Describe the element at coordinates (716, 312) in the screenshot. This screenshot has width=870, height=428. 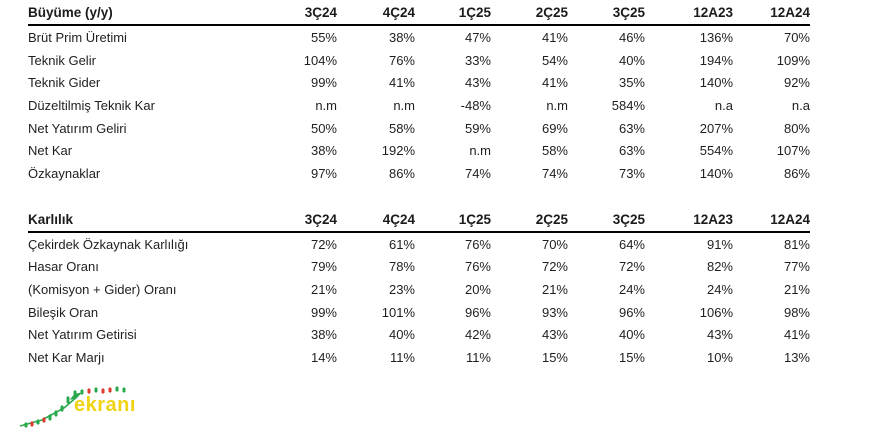
I see `value-cell: 106%` at that location.